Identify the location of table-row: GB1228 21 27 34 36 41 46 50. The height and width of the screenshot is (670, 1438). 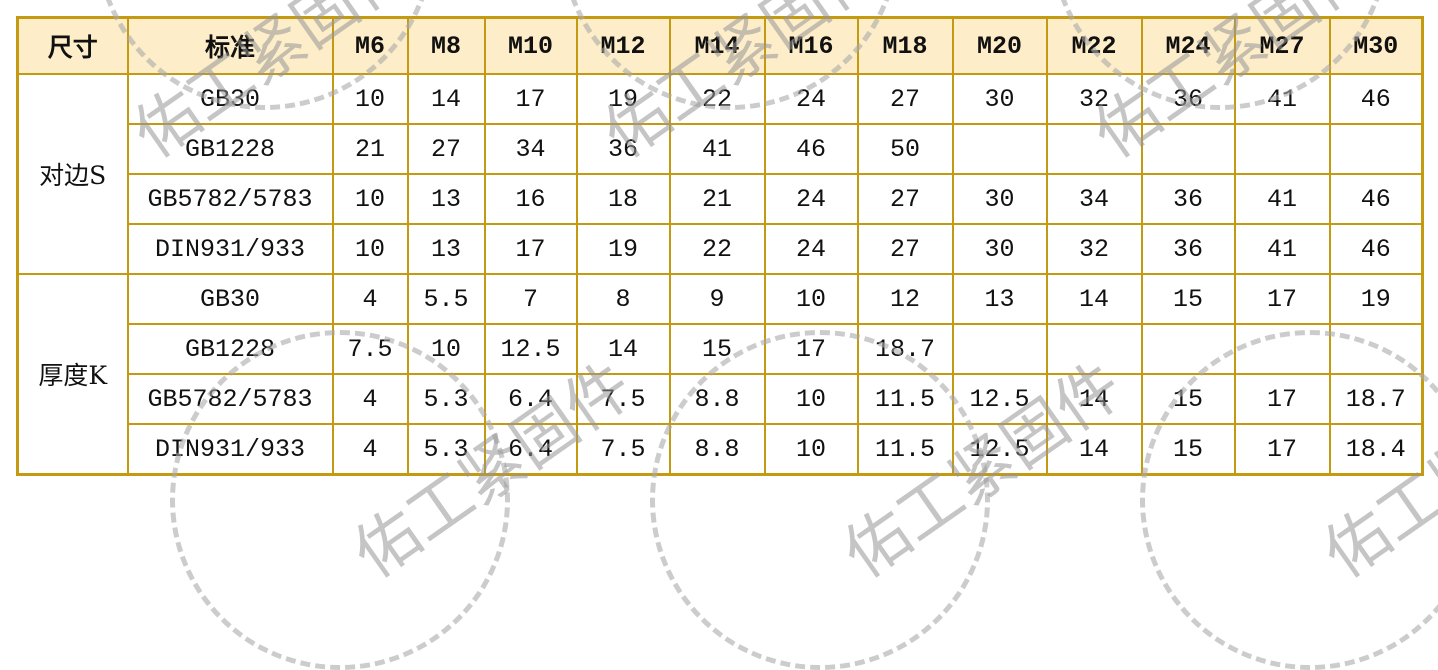
(721, 149).